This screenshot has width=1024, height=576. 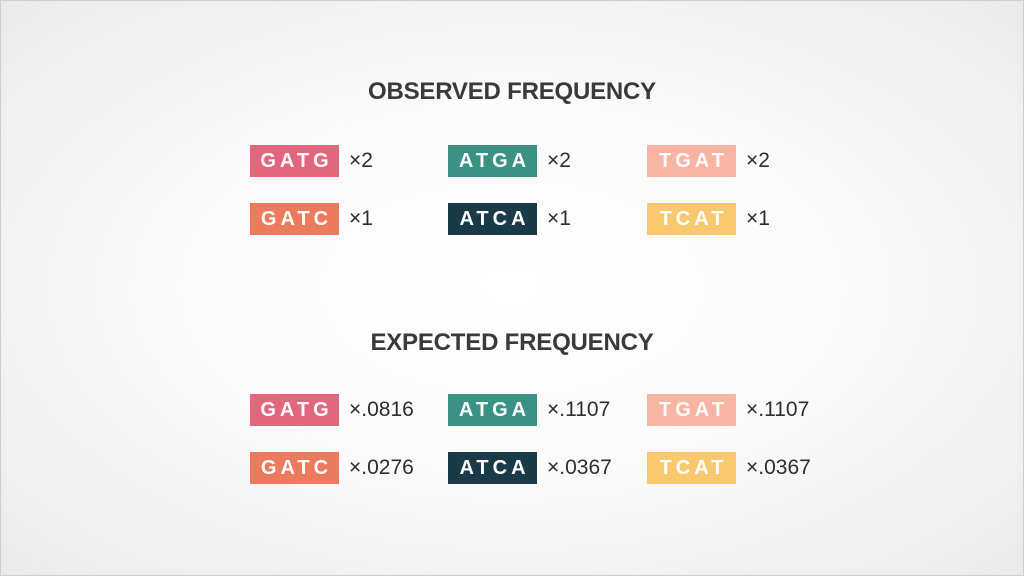 I want to click on expected-entry-atca: ATCA ×.0367, so click(x=530, y=468).